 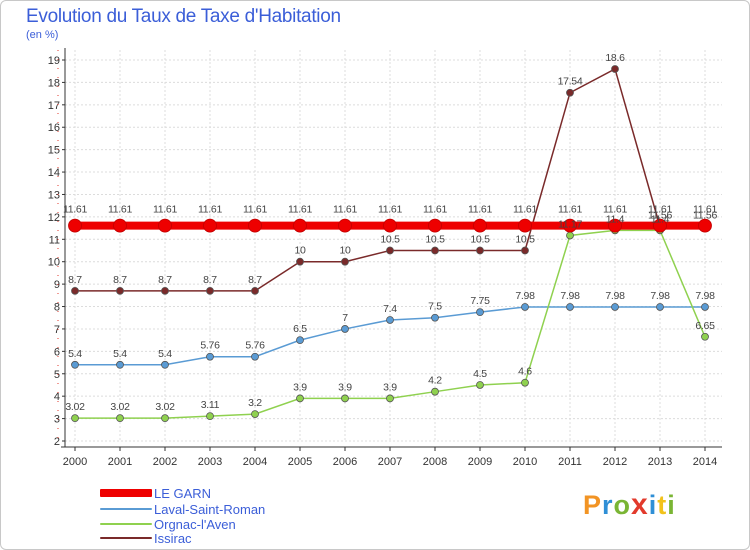 I want to click on x-tick-label: 2003, so click(x=210, y=462).